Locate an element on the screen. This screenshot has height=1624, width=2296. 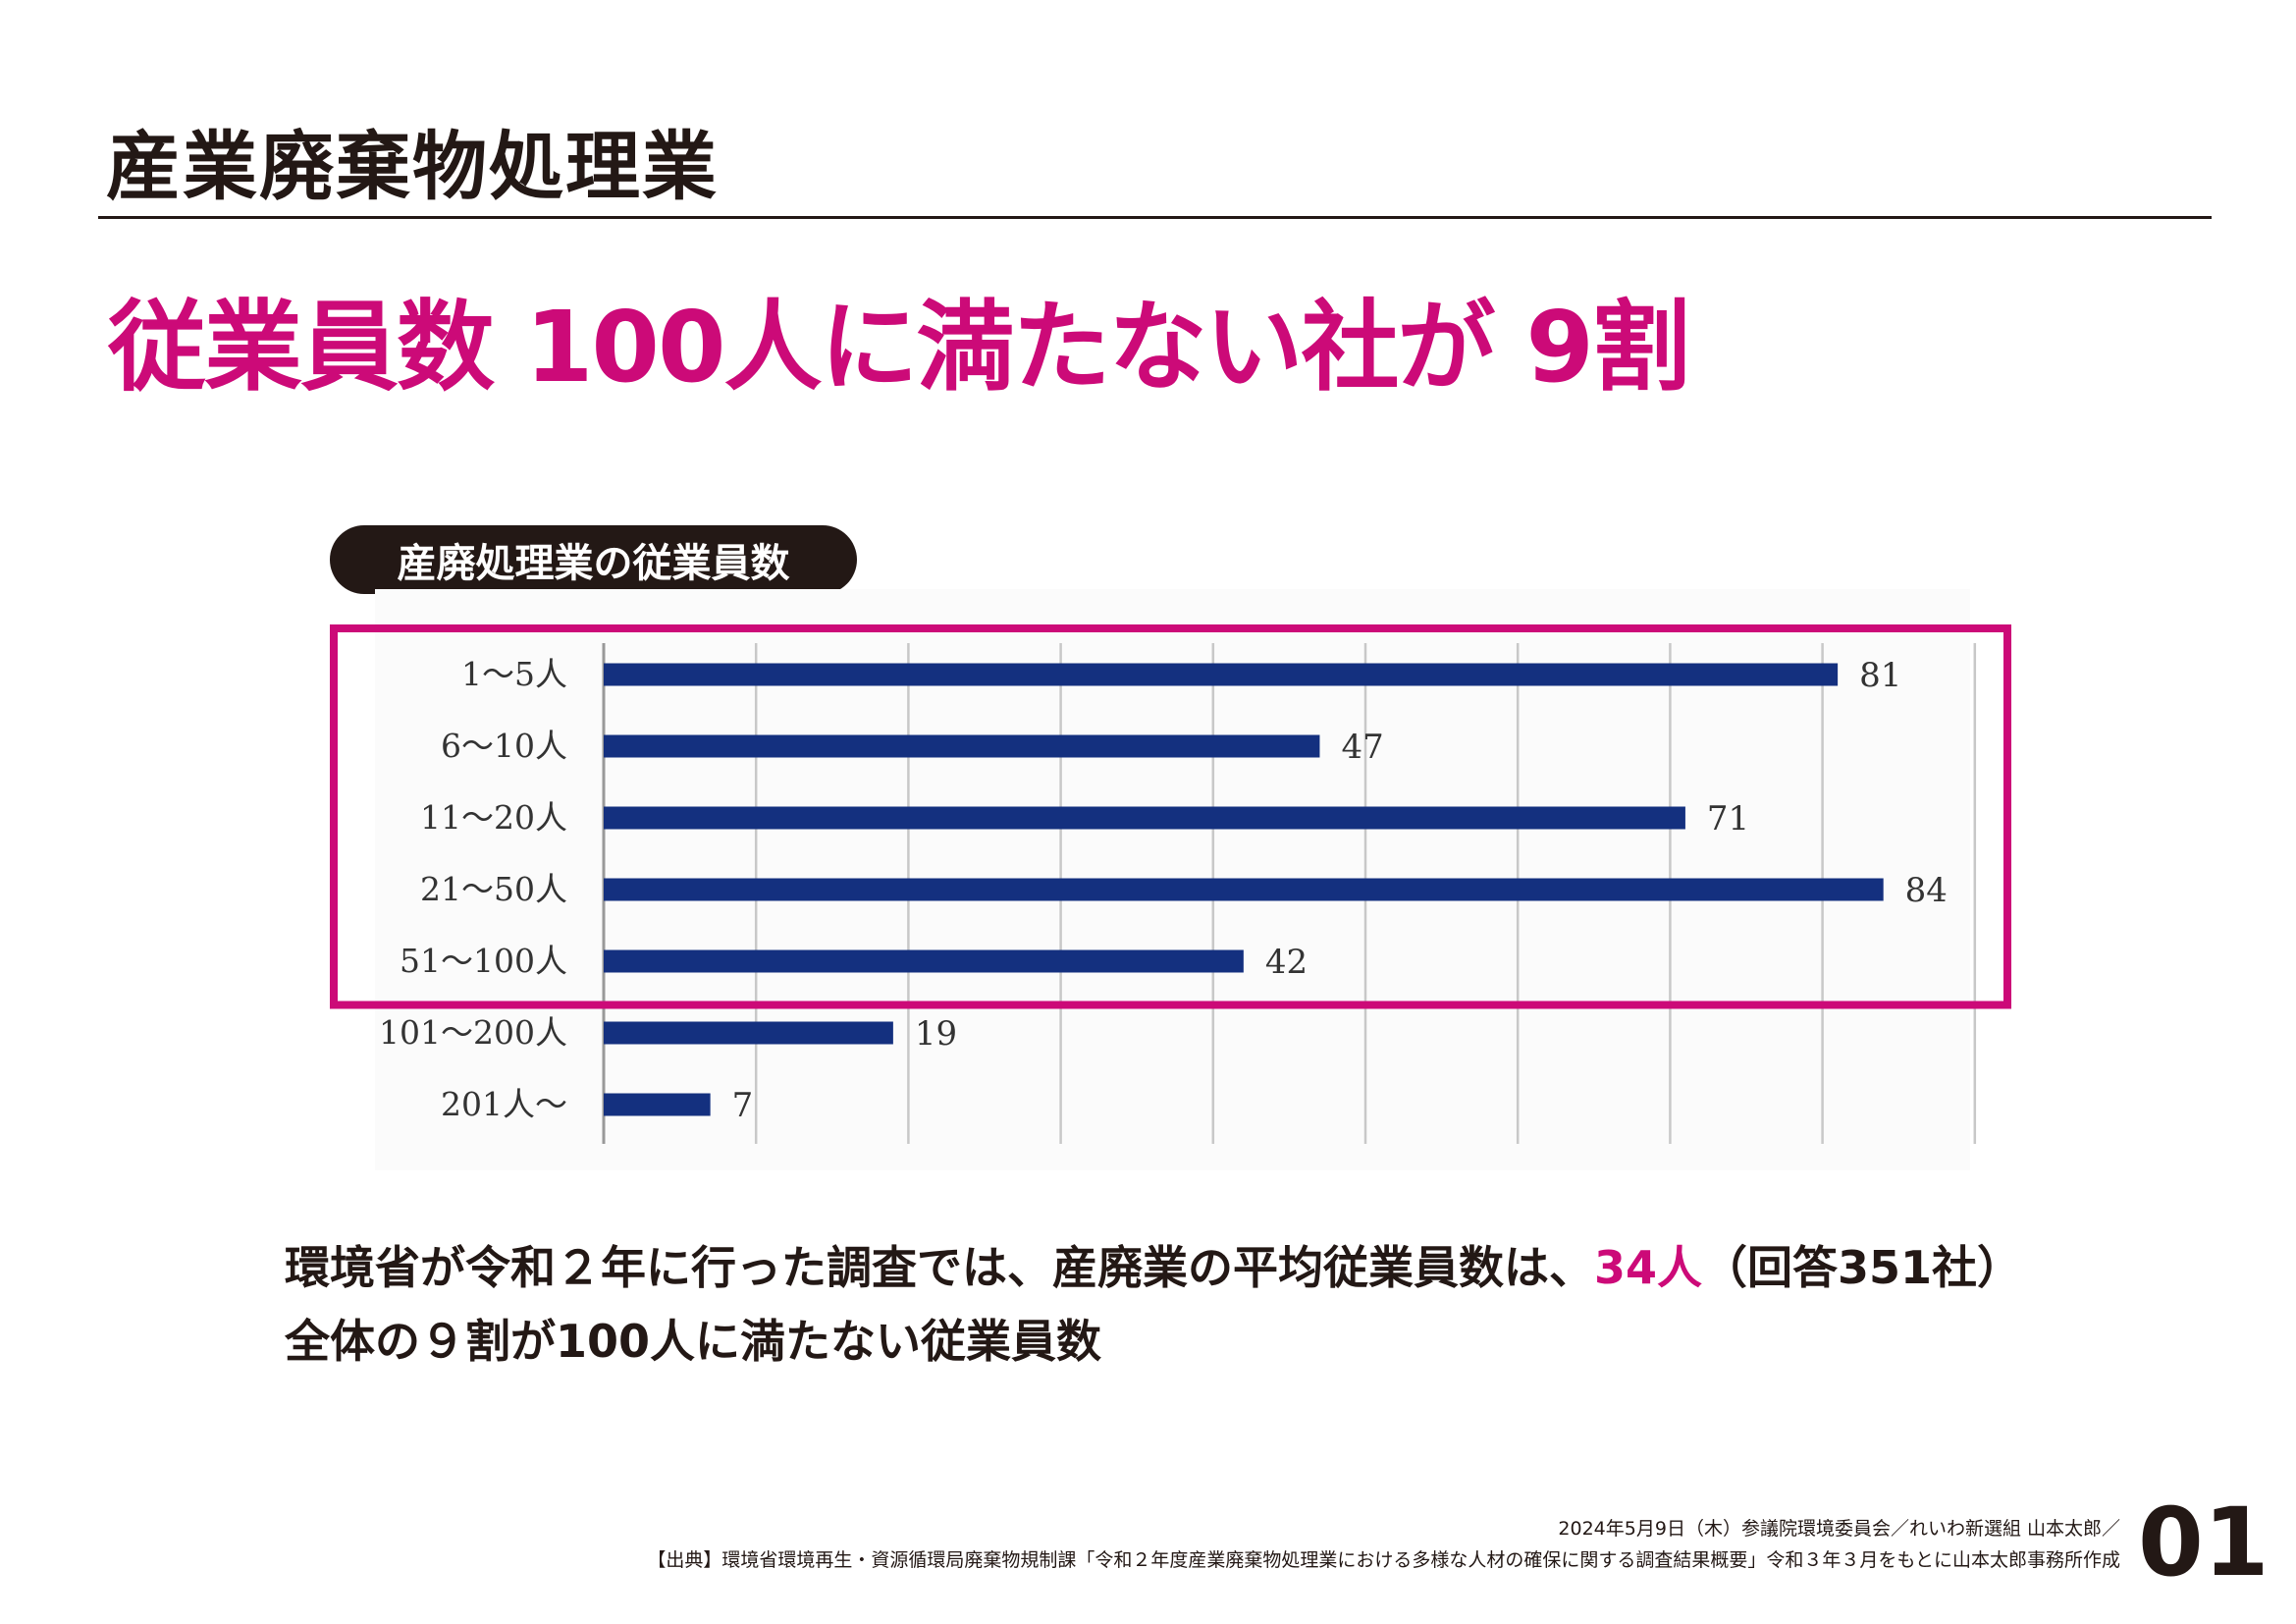
category-label: 21〜50人 is located at coordinates (494, 889).